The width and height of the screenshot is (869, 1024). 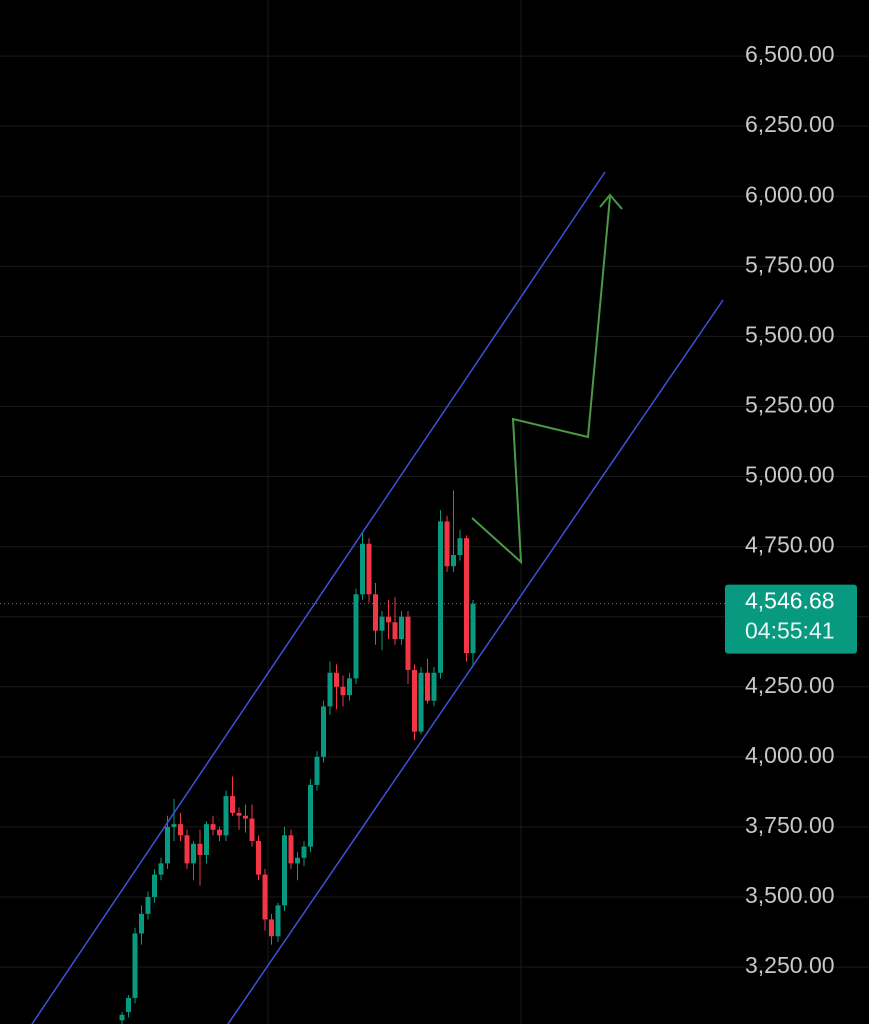 I want to click on y-tick-label: 6,000.00, so click(x=790, y=194).